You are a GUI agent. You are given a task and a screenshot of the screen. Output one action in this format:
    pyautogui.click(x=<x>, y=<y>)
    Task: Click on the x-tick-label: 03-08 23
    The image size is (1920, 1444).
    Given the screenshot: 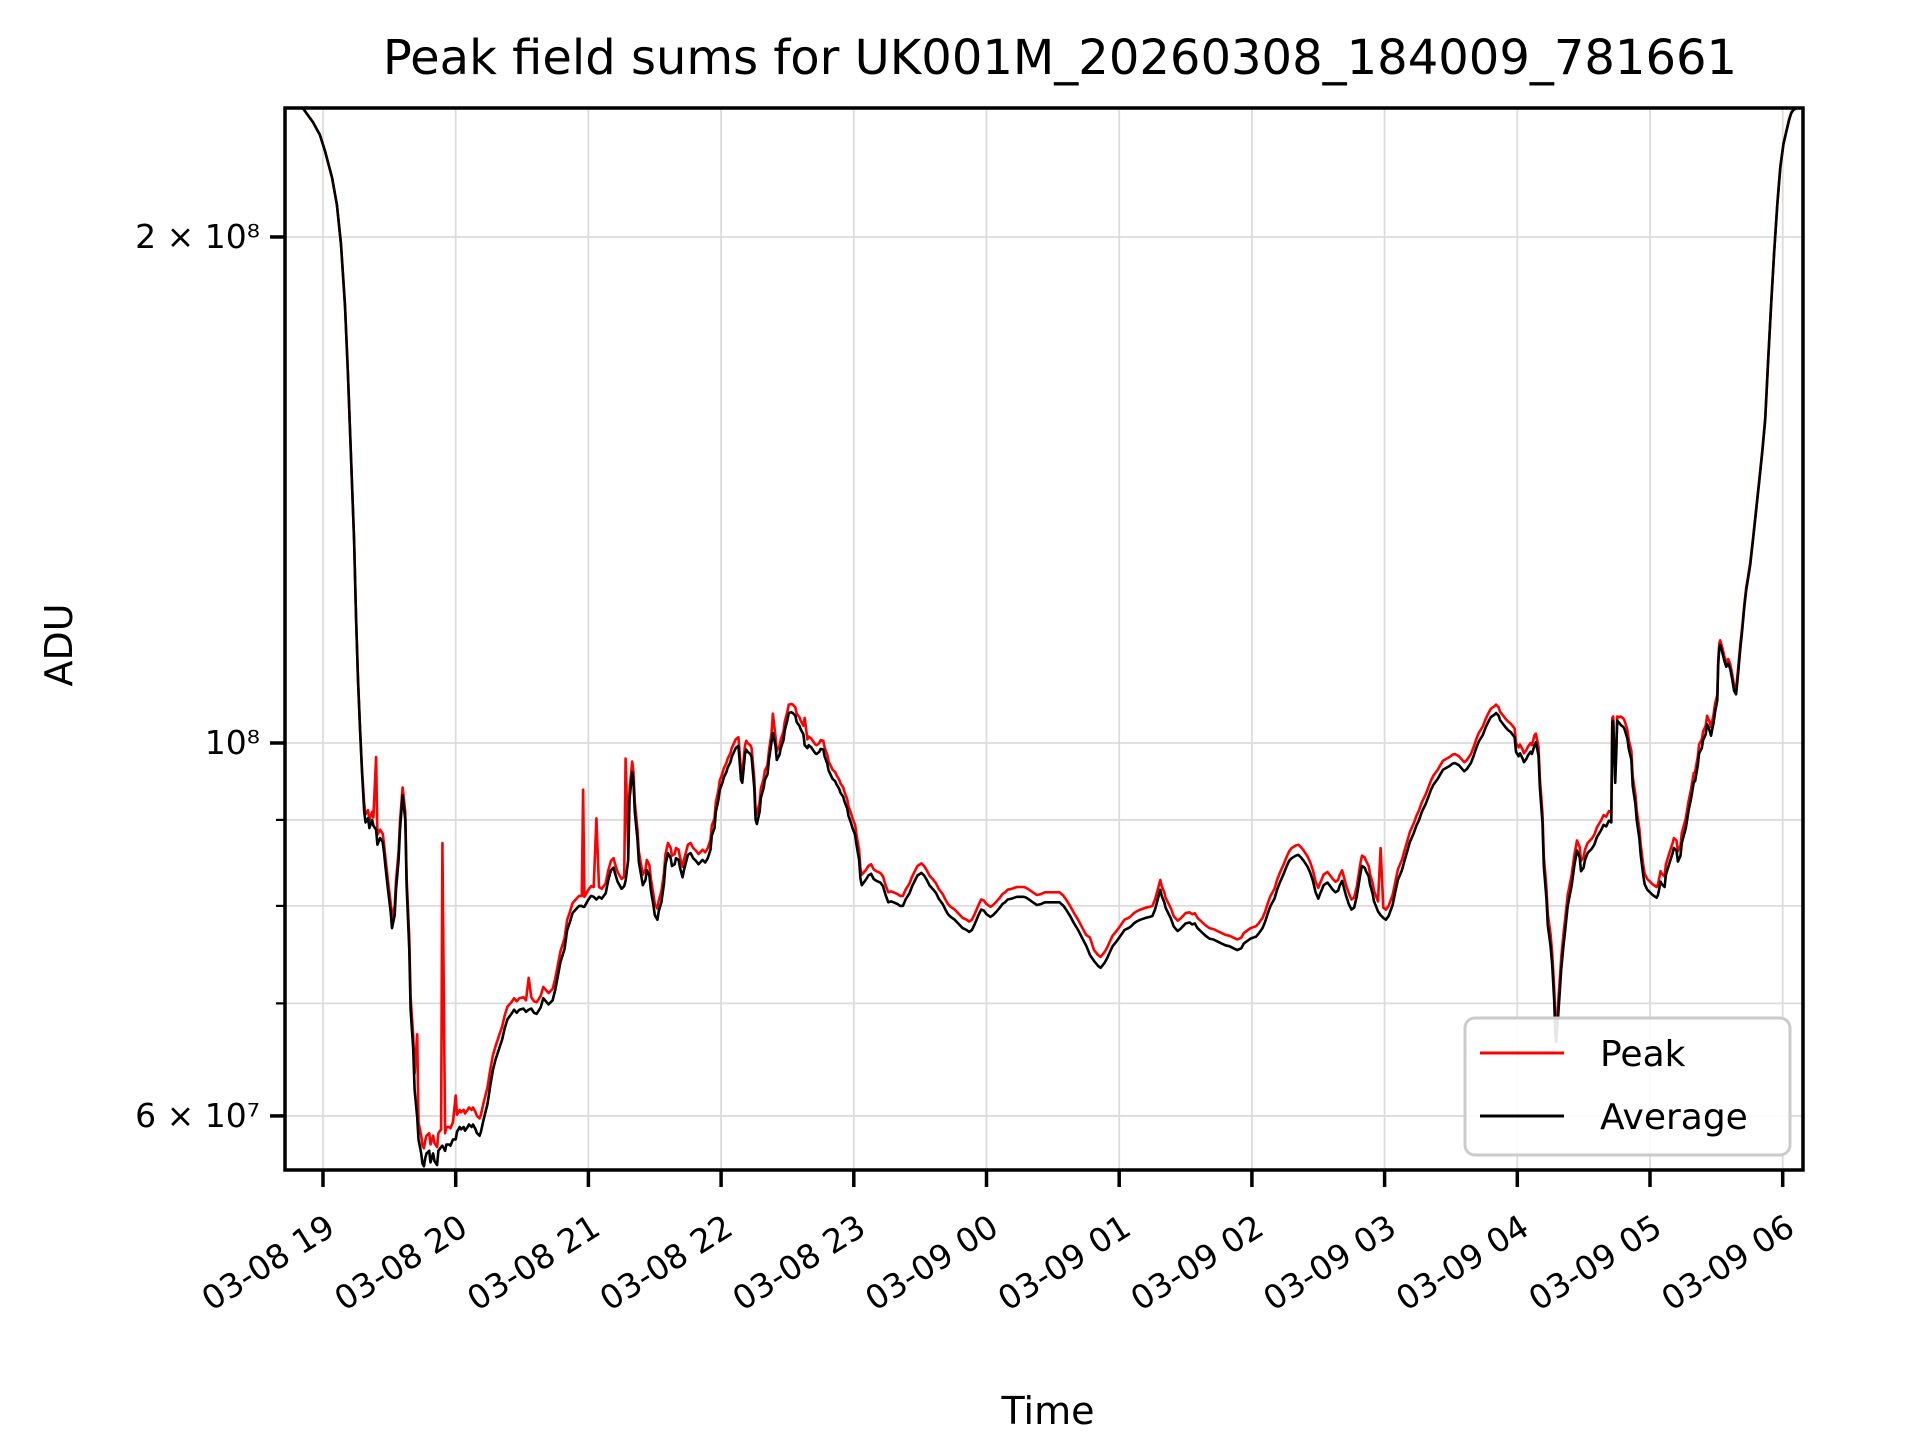 What is the action you would take?
    pyautogui.click(x=799, y=1263)
    